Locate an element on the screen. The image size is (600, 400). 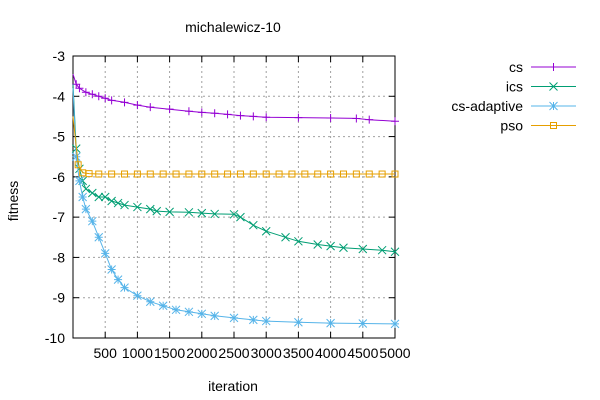
legend-label-cs-adaptive: cs-adaptive is located at coordinates (487, 106).